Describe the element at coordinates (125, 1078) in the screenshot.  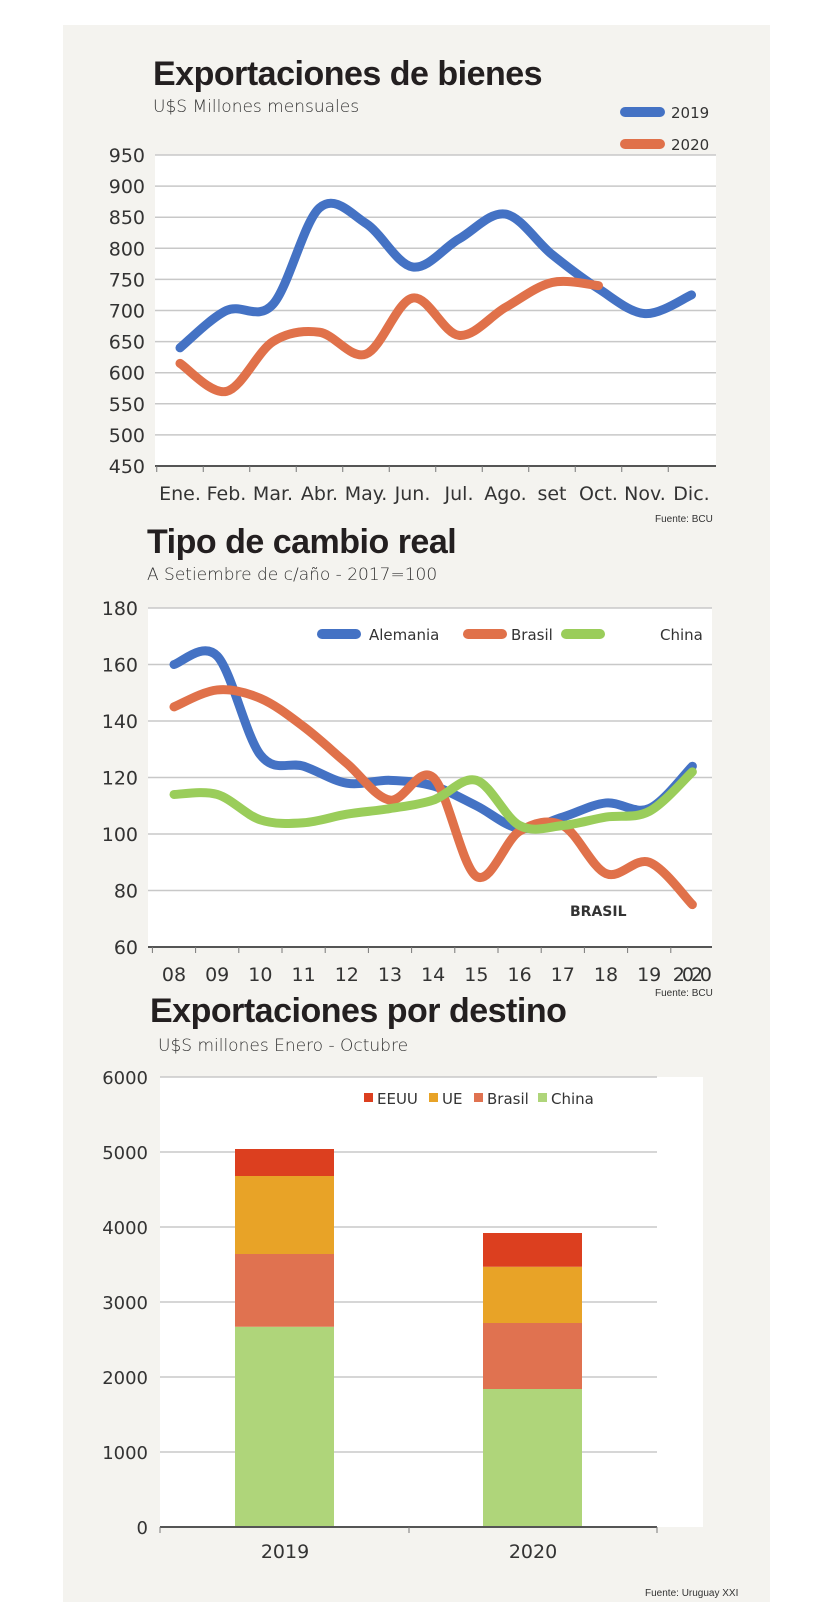
I see `y-tick-label: 6000` at that location.